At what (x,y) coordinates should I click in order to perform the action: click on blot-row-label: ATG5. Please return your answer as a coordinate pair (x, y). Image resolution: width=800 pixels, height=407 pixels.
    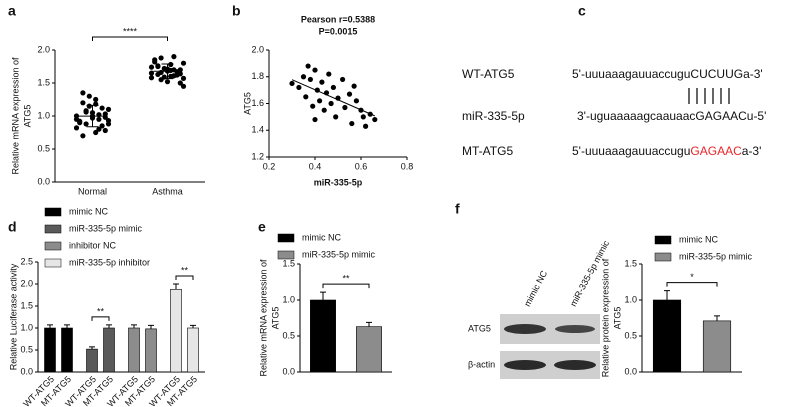
    Looking at the image, I should click on (479, 328).